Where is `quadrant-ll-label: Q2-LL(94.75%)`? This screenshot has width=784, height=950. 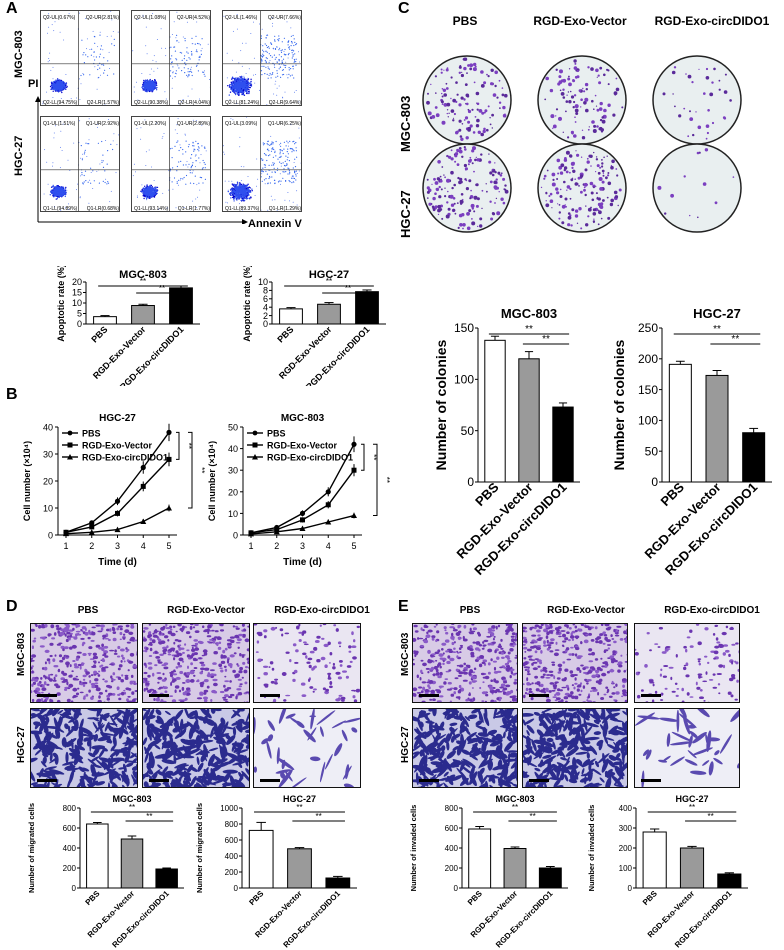 quadrant-ll-label: Q2-LL(94.75%) is located at coordinates (60, 103).